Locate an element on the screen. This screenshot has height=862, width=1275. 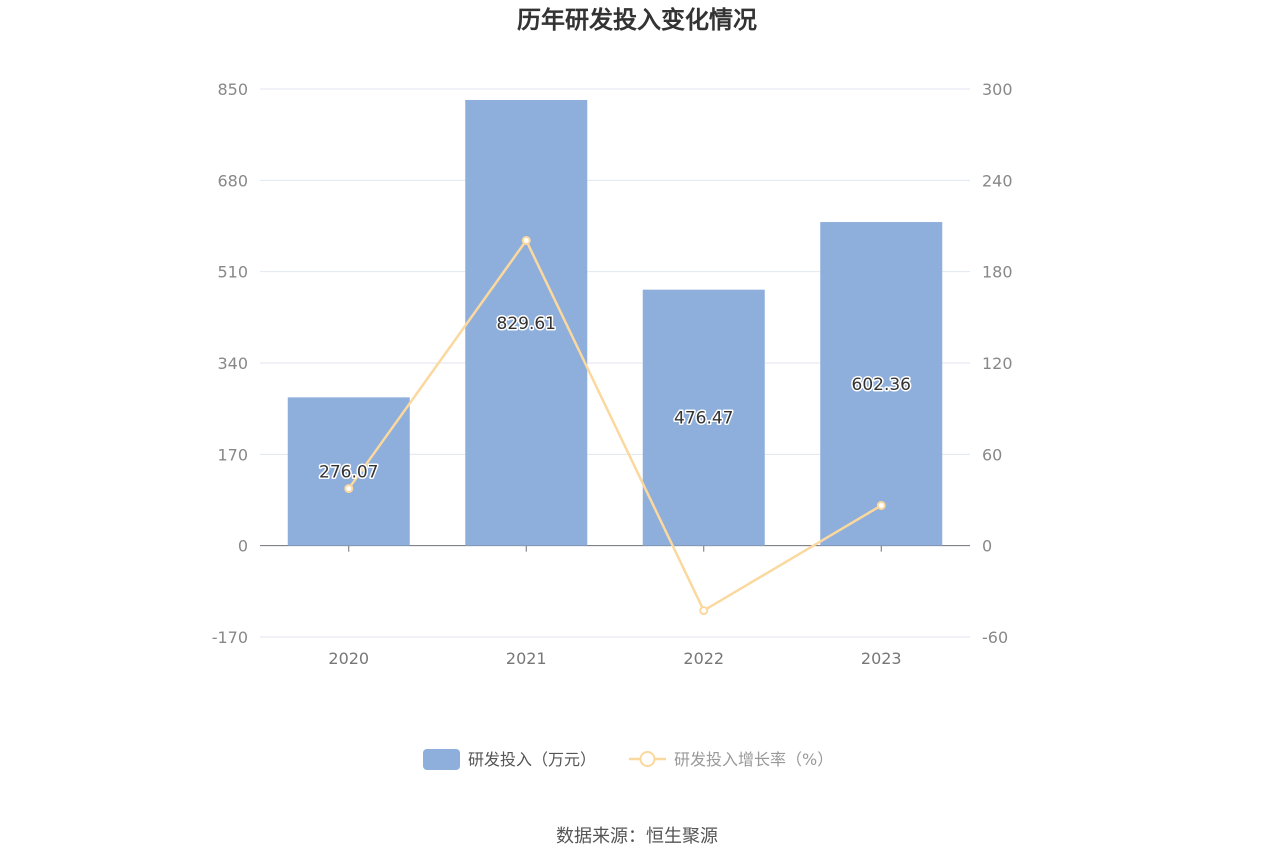
growth-point-2022 is located at coordinates (704, 611).